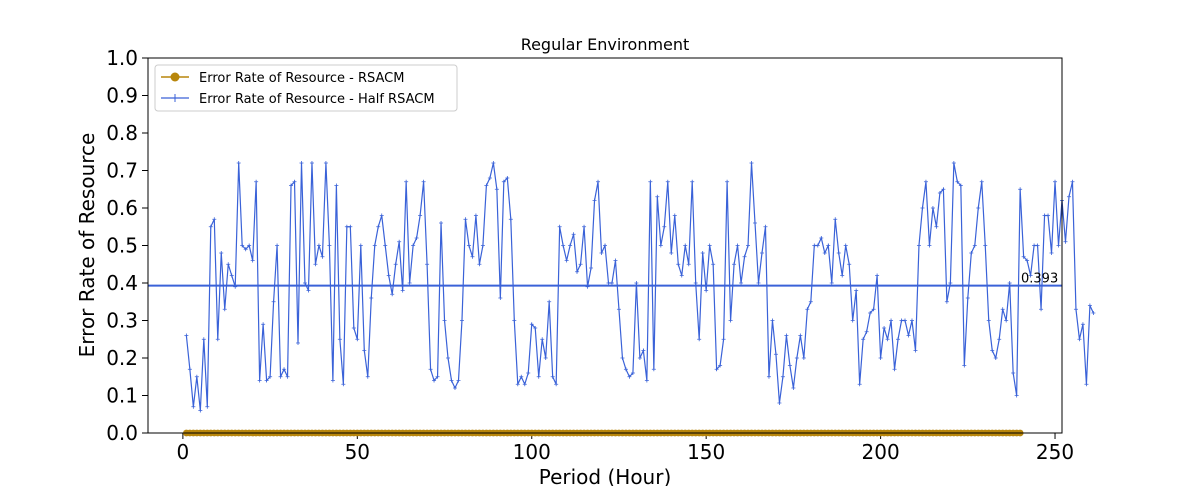 This screenshot has height=486, width=1180. Describe the element at coordinates (605, 44) in the screenshot. I see `chart-title: Regular Environment` at that location.